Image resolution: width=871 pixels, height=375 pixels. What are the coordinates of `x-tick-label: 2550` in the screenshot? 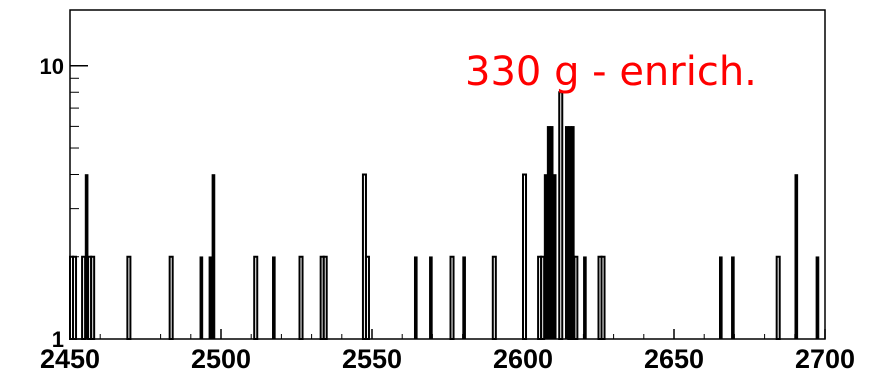 It's located at (372, 359).